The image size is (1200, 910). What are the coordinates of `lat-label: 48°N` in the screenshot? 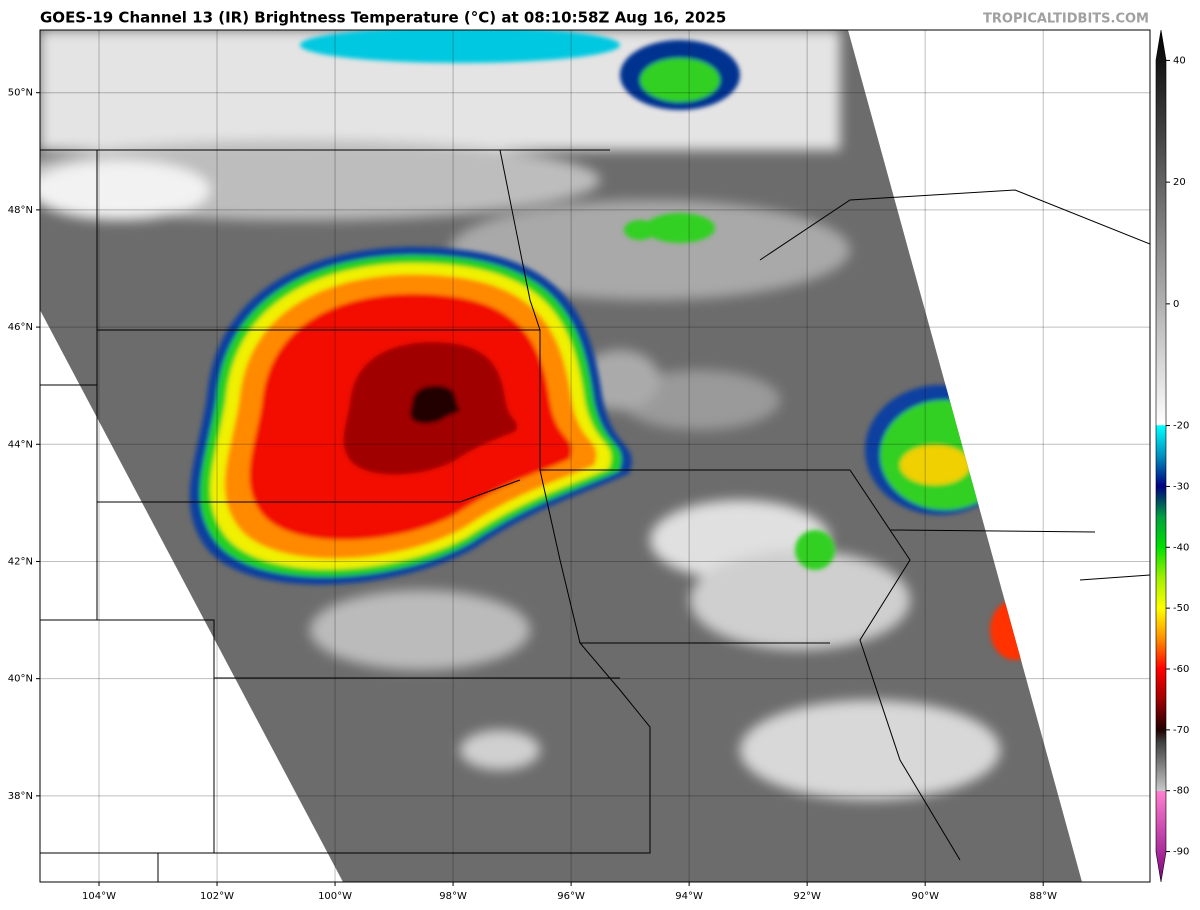 It's located at (20, 210).